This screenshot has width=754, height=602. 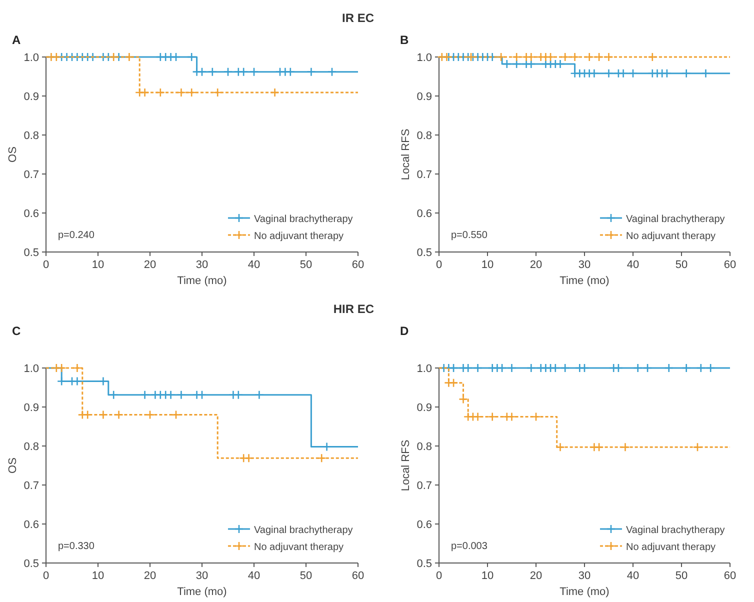 What do you see at coordinates (16, 331) in the screenshot?
I see `chart-title: C` at bounding box center [16, 331].